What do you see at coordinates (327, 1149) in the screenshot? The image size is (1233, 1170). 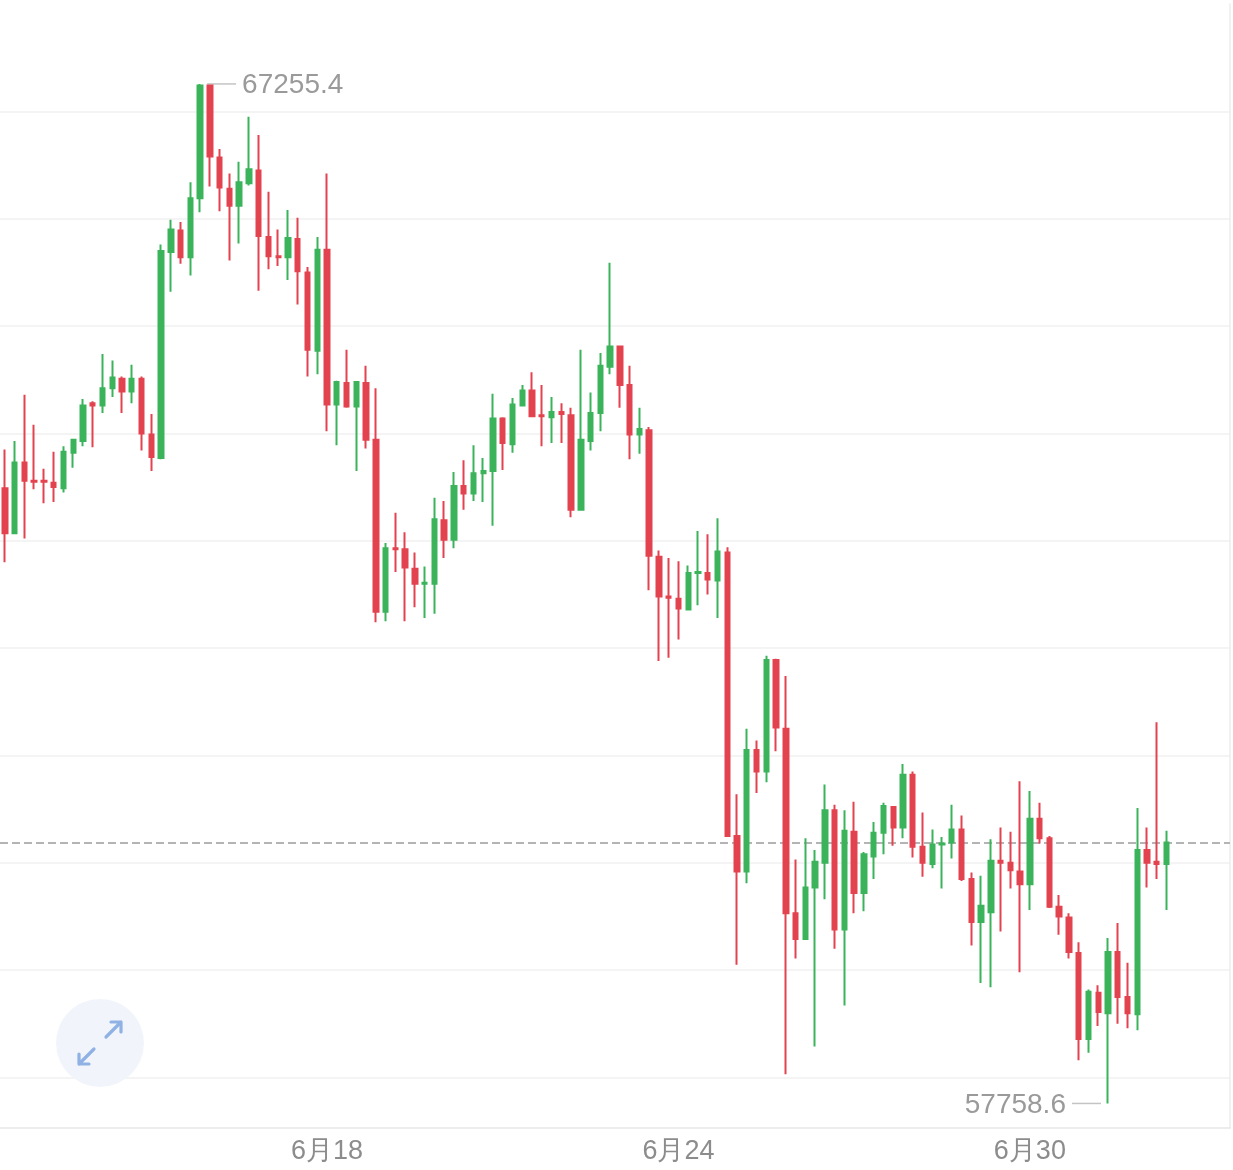 I see `x-tick-label: 6月18` at bounding box center [327, 1149].